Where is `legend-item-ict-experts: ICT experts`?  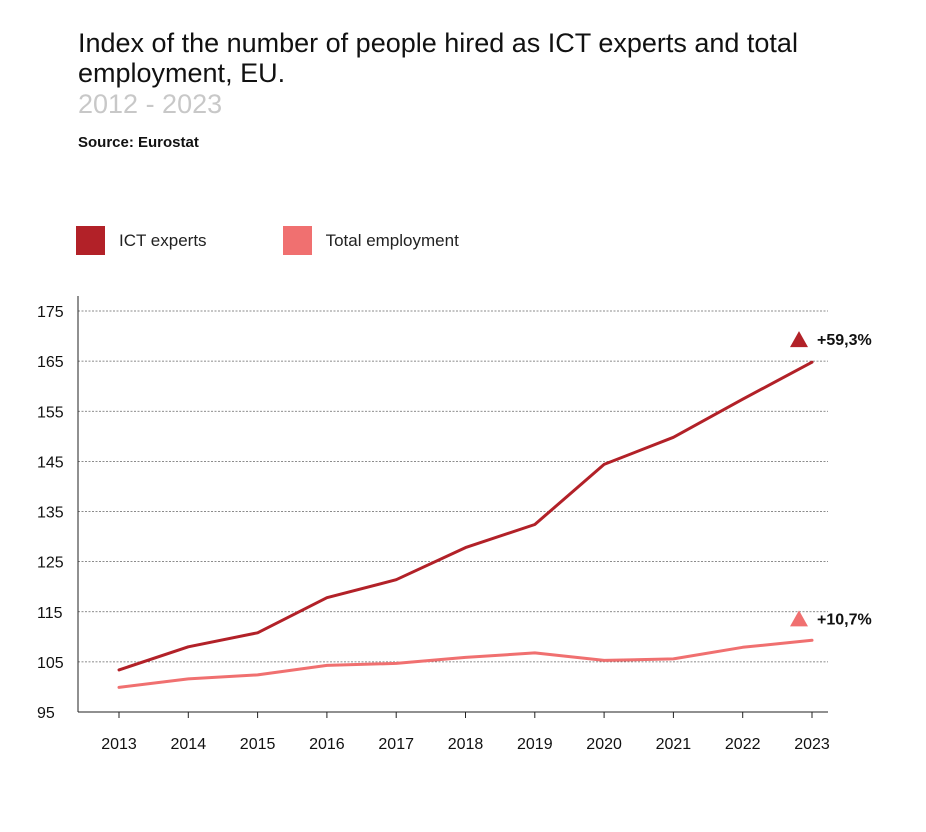
legend-item-ict-experts: ICT experts is located at coordinates (141, 240).